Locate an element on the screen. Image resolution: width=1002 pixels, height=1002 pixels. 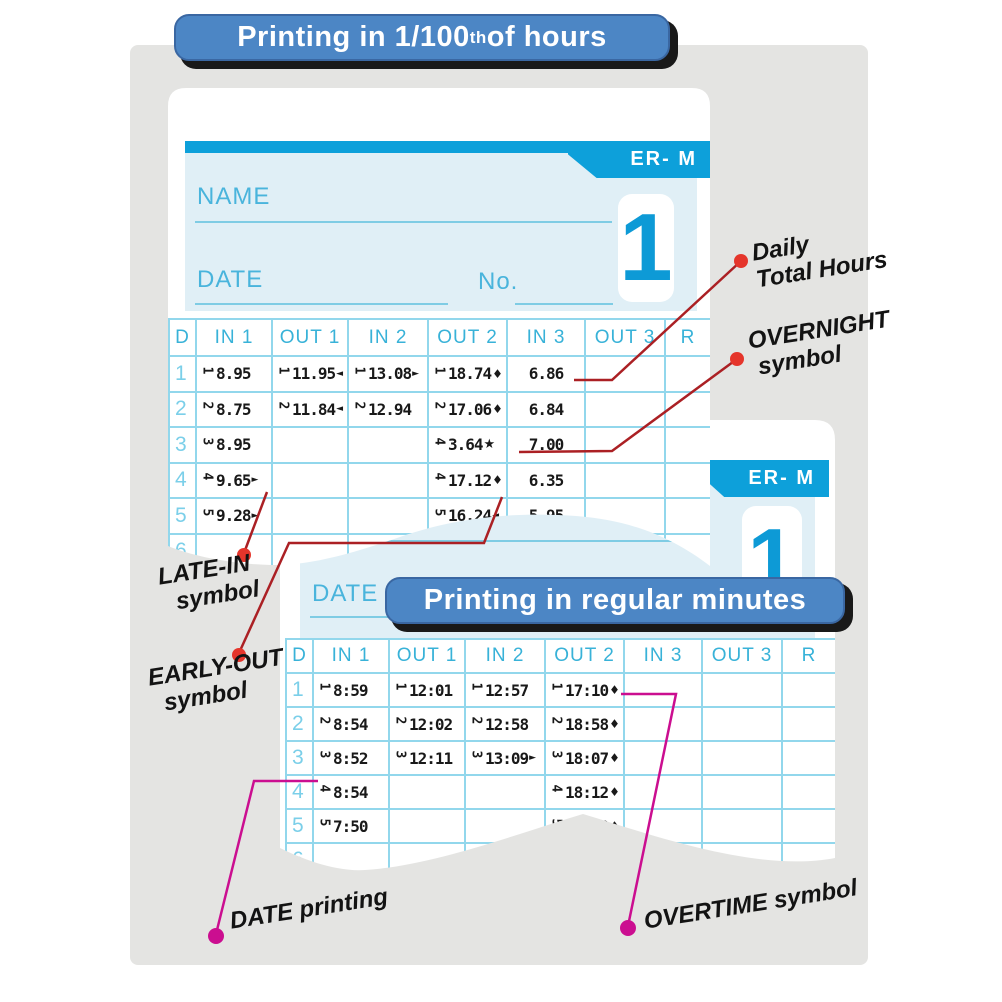
punch-cell: 2 11.84 ◄ is located at coordinates (311, 410).